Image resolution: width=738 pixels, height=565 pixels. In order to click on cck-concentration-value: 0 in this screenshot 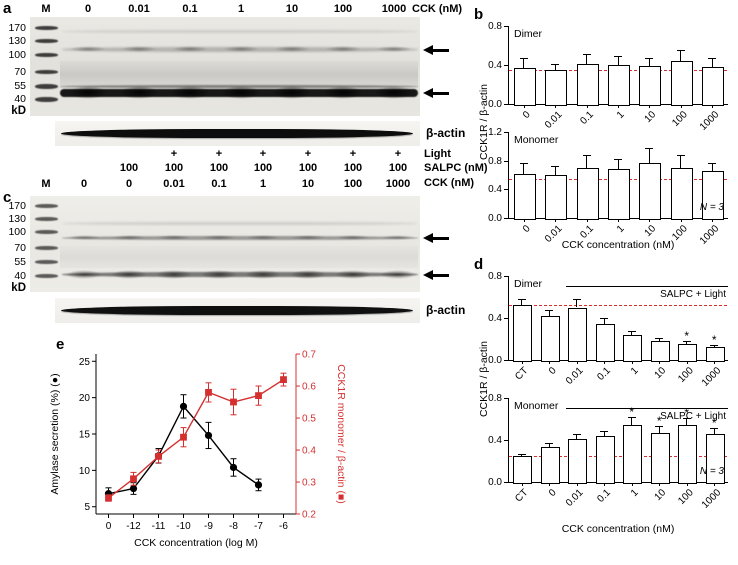, I will do `click(84, 184)`.